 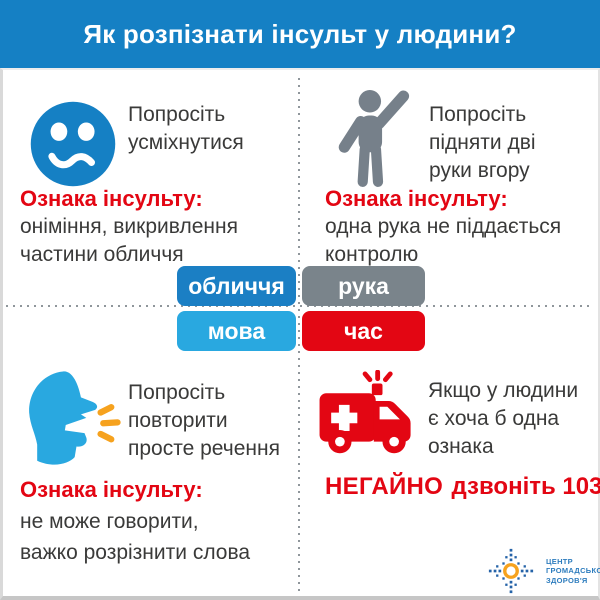 I want to click on emergency-call-rest: дзвоніть 103, so click(x=525, y=486).